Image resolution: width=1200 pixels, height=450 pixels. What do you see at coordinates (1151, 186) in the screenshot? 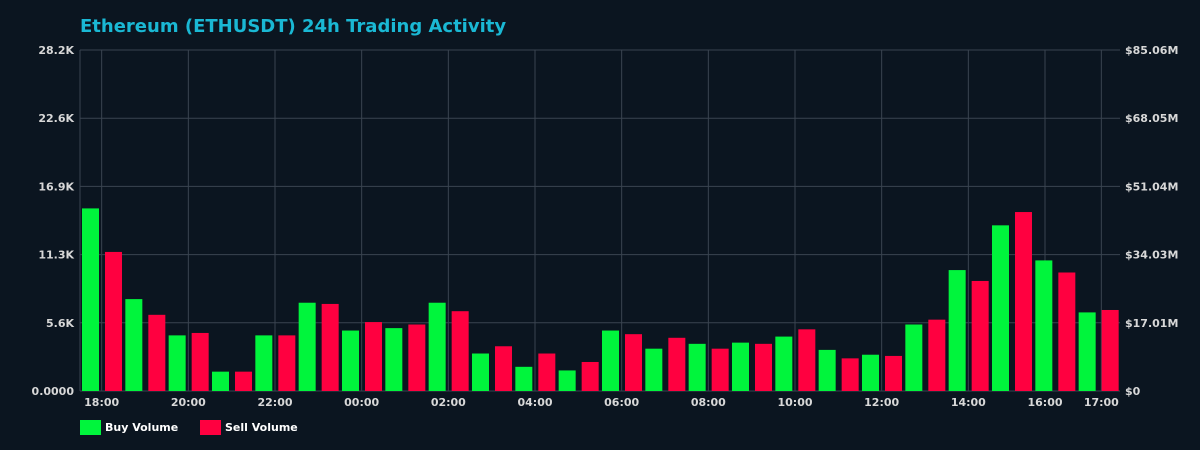
I see `y-right-tick-label: $51.04M` at bounding box center [1151, 186].